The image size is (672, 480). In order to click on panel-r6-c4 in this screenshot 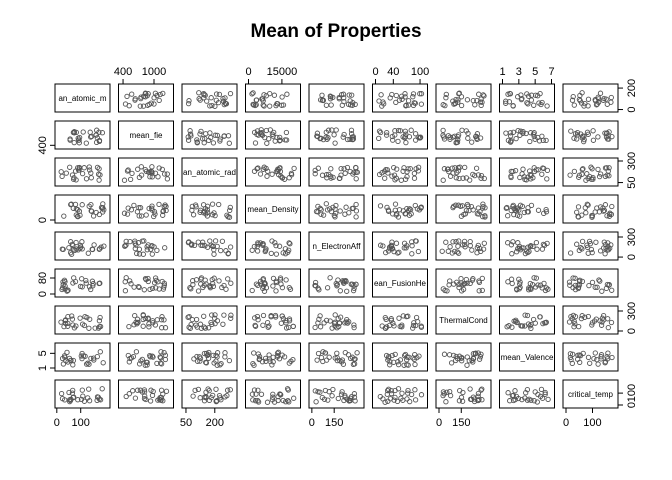, I will do `click(336, 320)`.